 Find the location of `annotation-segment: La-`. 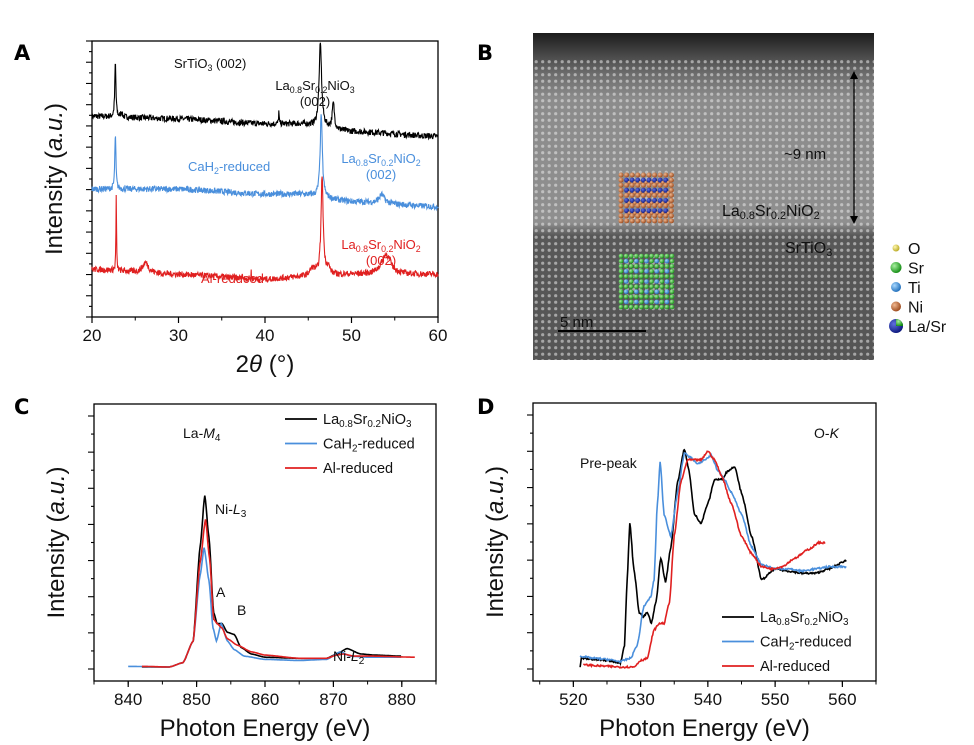

annotation-segment: La- is located at coordinates (193, 433).